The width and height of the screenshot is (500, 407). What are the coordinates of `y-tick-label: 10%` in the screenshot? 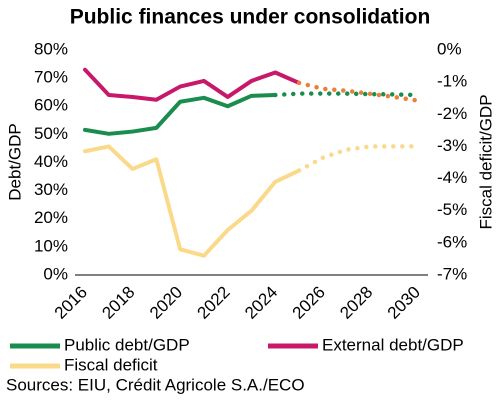 It's located at (51, 245).